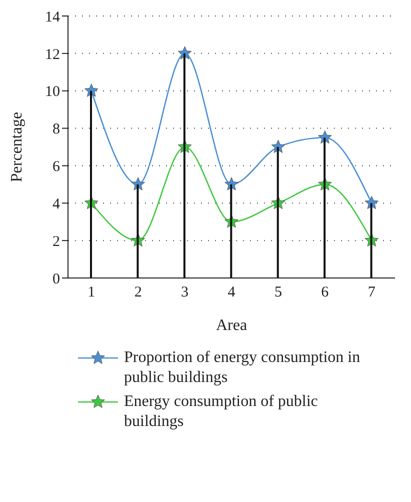  I want to click on y-axis-title: Percentage, so click(17, 147).